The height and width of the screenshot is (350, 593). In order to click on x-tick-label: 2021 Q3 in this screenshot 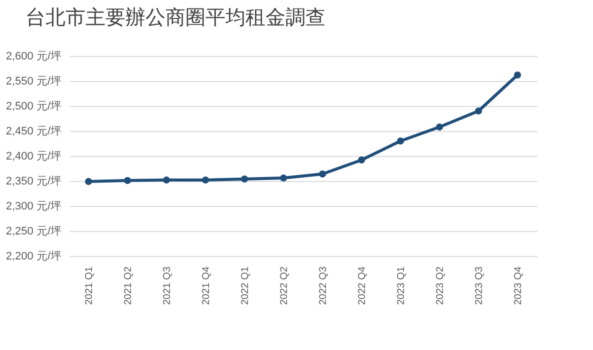, I will do `click(167, 285)`.